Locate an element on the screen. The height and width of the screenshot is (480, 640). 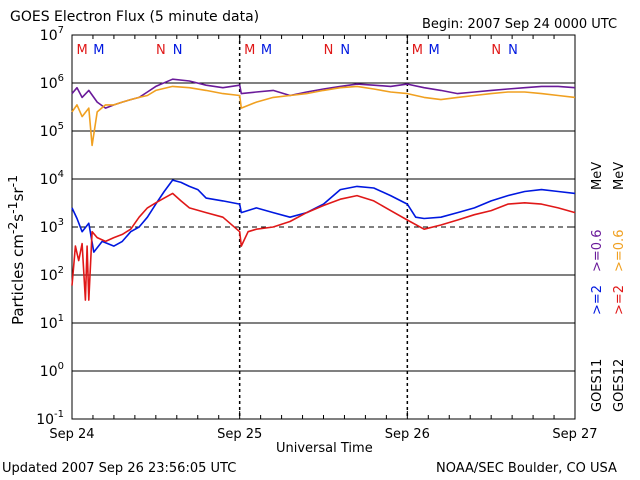
y-tick-label: 10⁻¹ is located at coordinates (50, 418).